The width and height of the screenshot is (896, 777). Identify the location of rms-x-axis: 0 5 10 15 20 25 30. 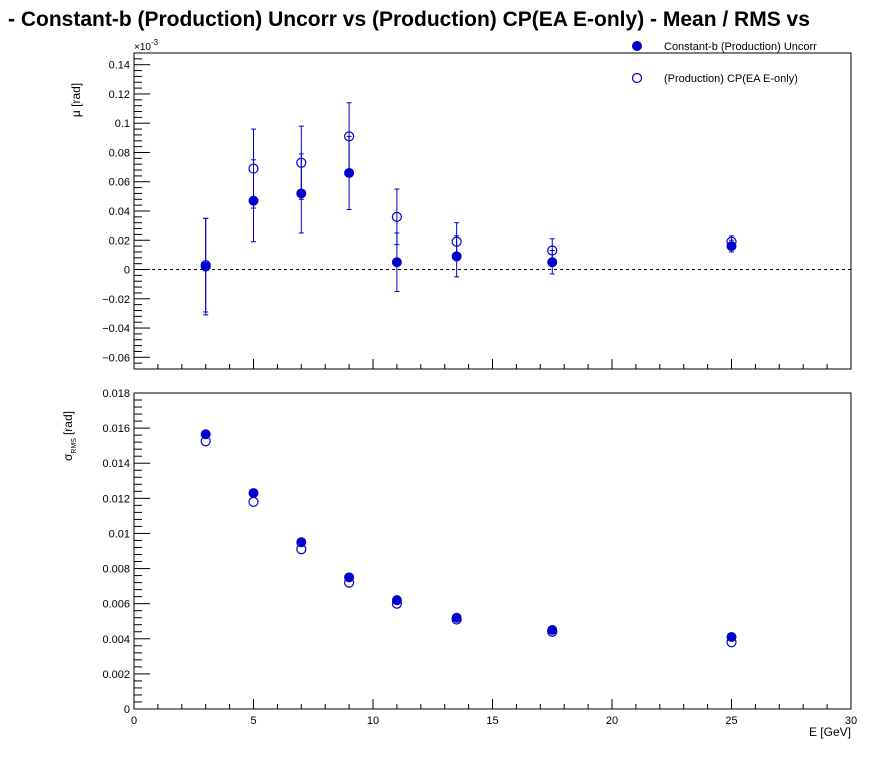
(494, 713).